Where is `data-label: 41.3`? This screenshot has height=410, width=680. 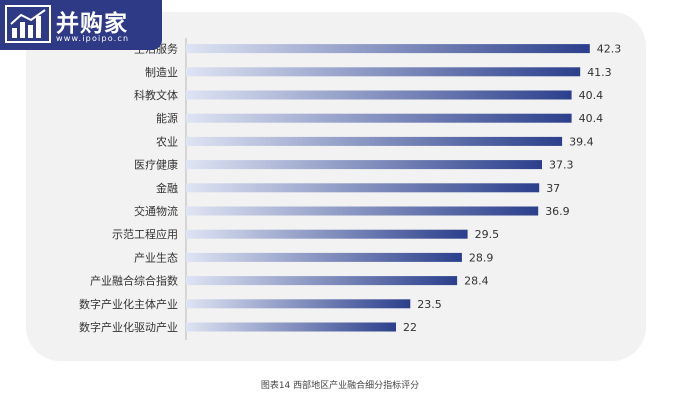 data-label: 41.3 is located at coordinates (599, 72).